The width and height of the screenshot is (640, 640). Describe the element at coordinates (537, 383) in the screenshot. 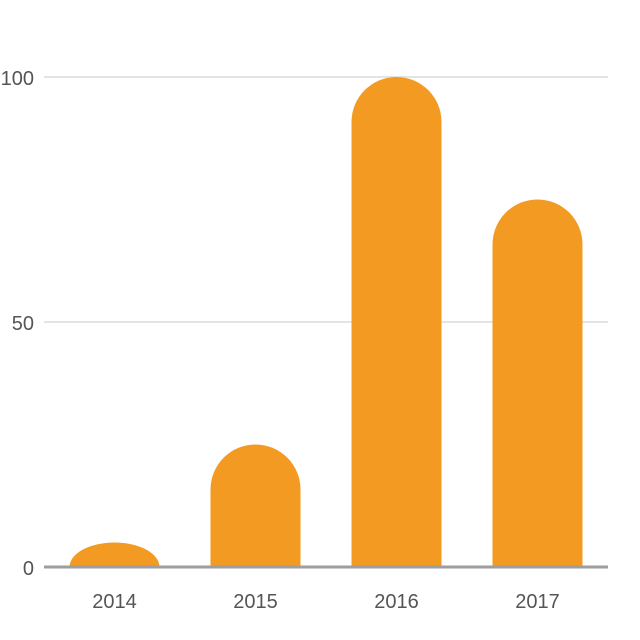

I see `bar-2017` at that location.